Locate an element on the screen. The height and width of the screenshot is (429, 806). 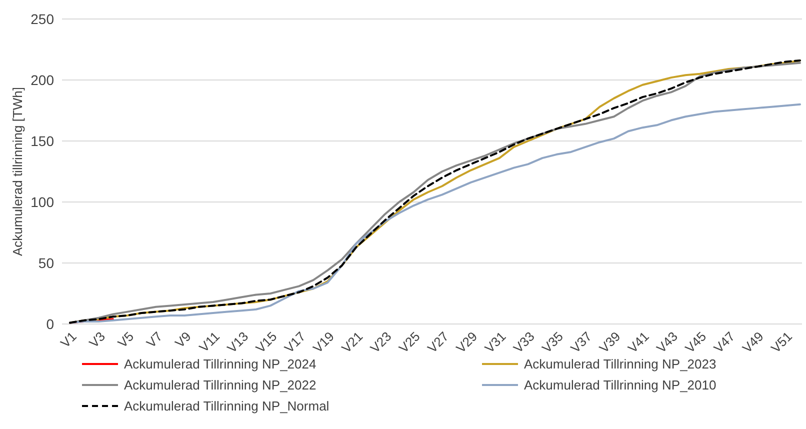
legend-label: Ackumulerad Tillrinning NP_2024 is located at coordinates (220, 364).